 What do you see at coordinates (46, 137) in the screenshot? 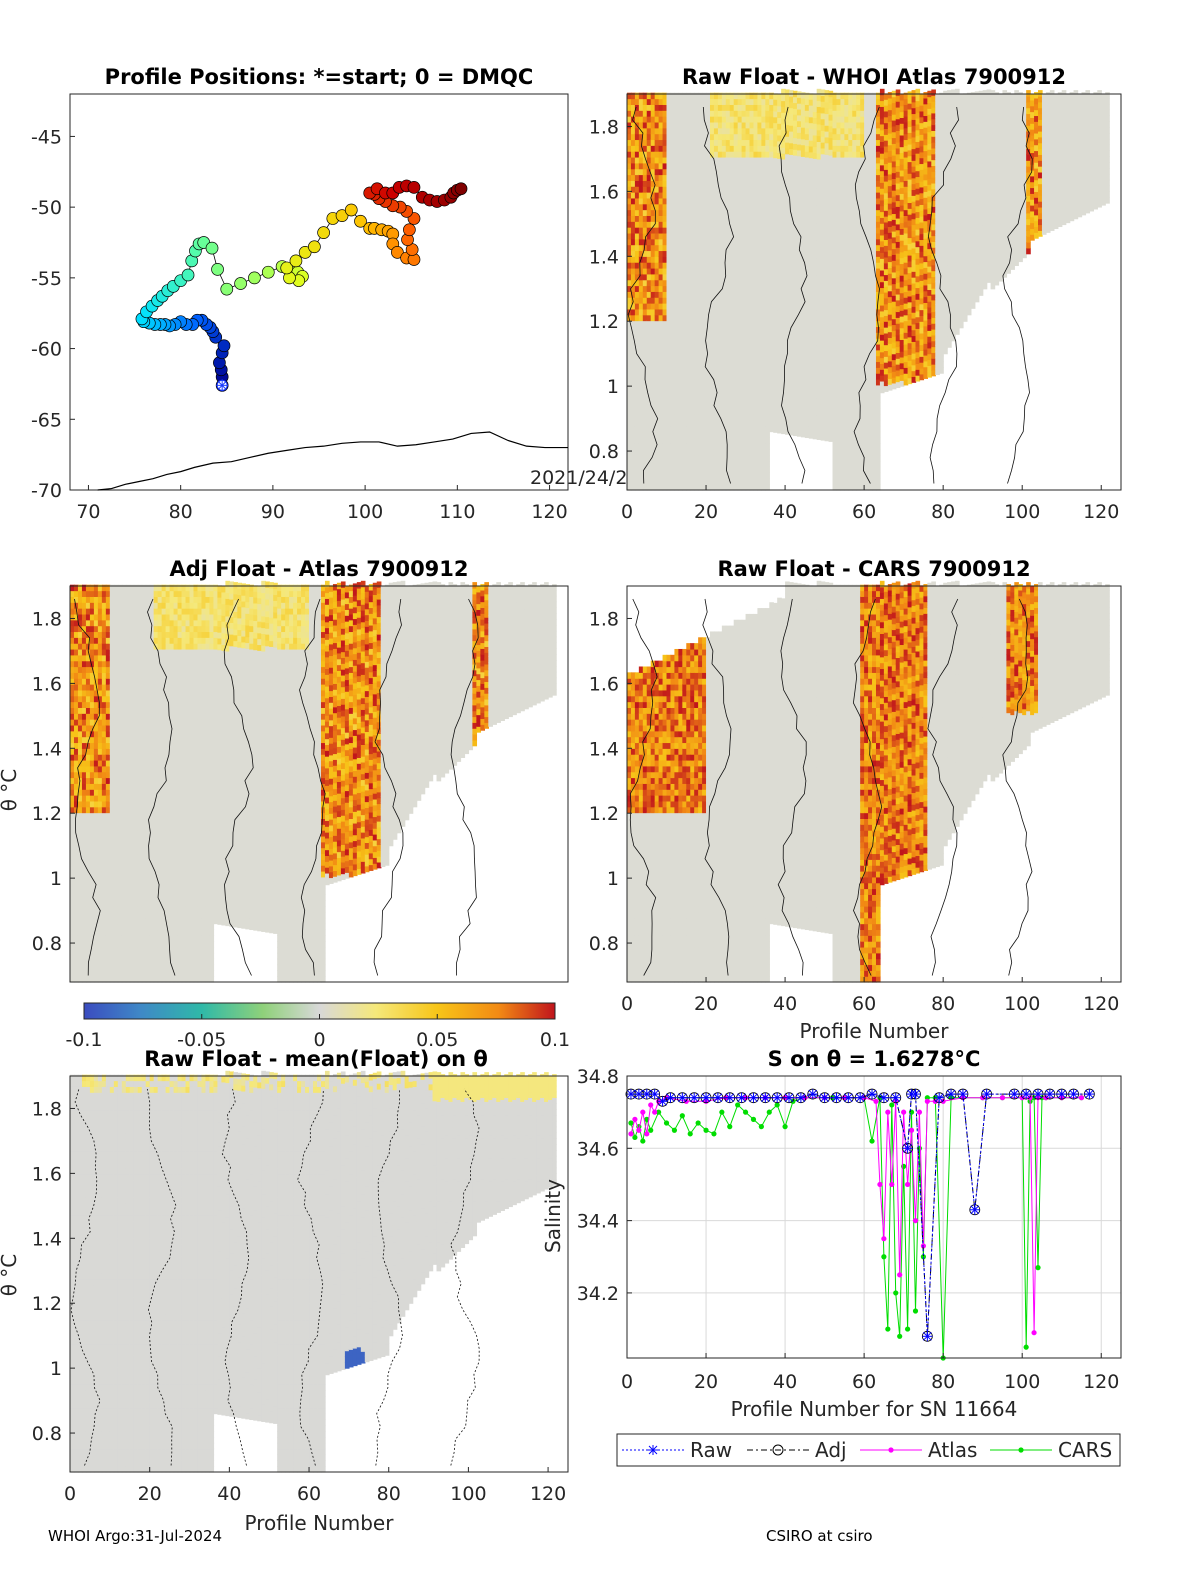
I see `y-tick-label: -45` at bounding box center [46, 137].